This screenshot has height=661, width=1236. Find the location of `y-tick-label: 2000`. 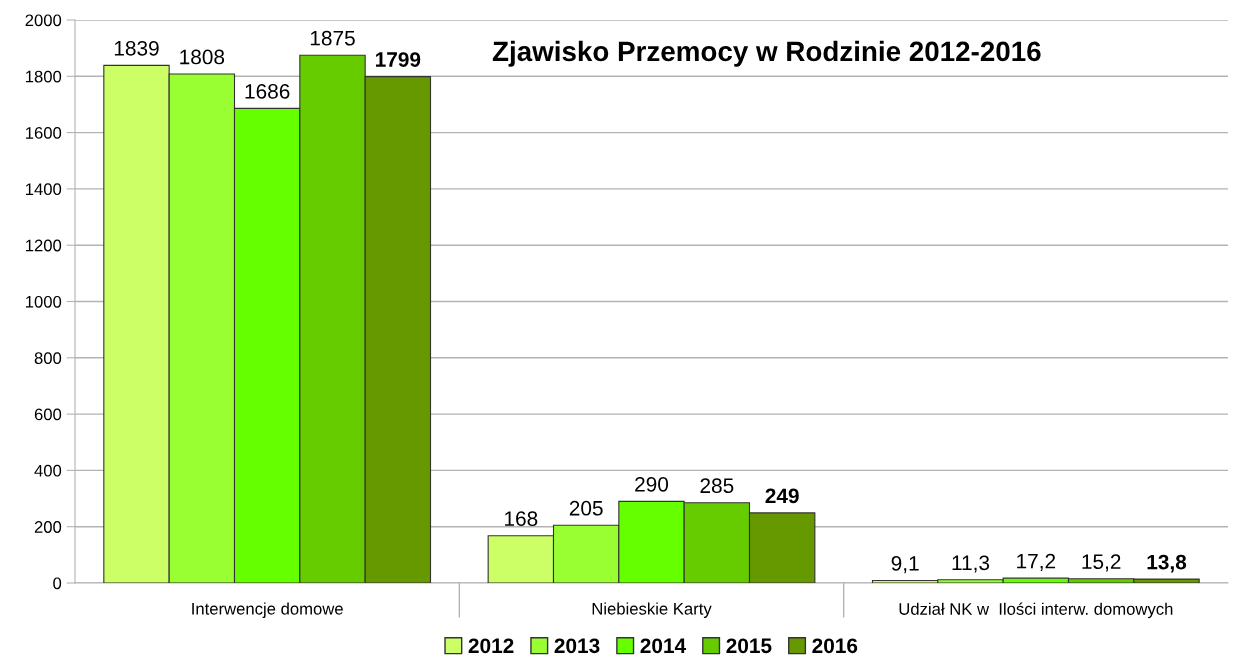

y-tick-label: 2000 is located at coordinates (43, 20).